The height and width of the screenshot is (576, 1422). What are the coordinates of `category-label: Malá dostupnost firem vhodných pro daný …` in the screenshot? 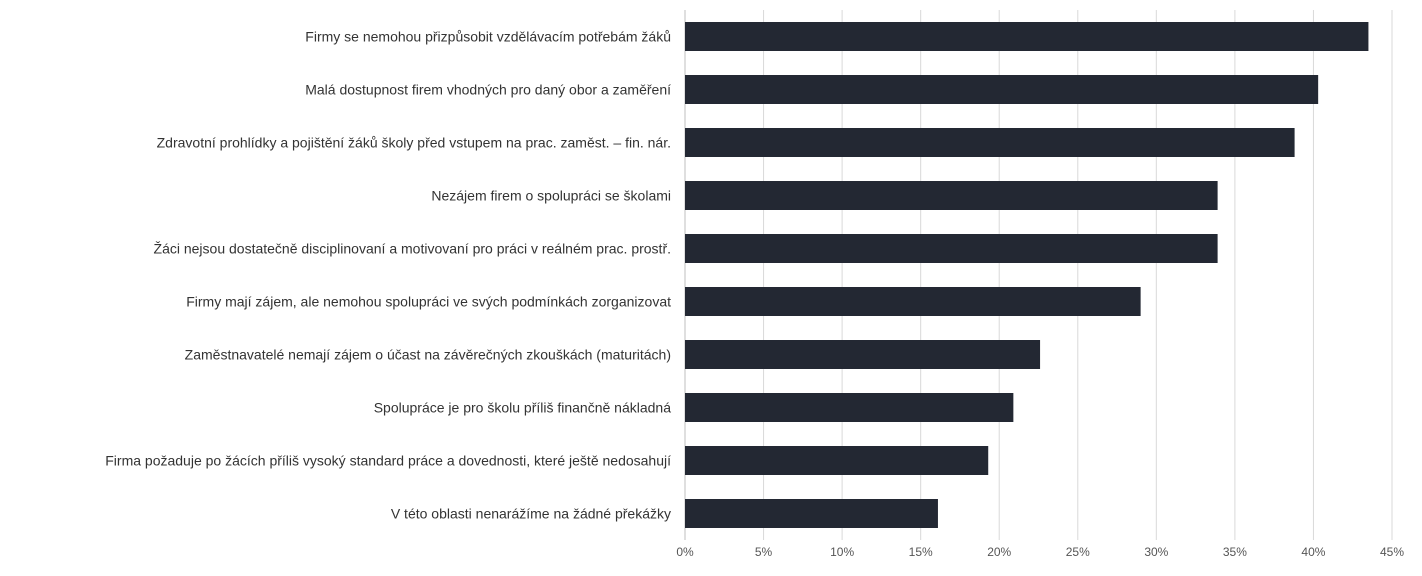 It's located at (488, 90).